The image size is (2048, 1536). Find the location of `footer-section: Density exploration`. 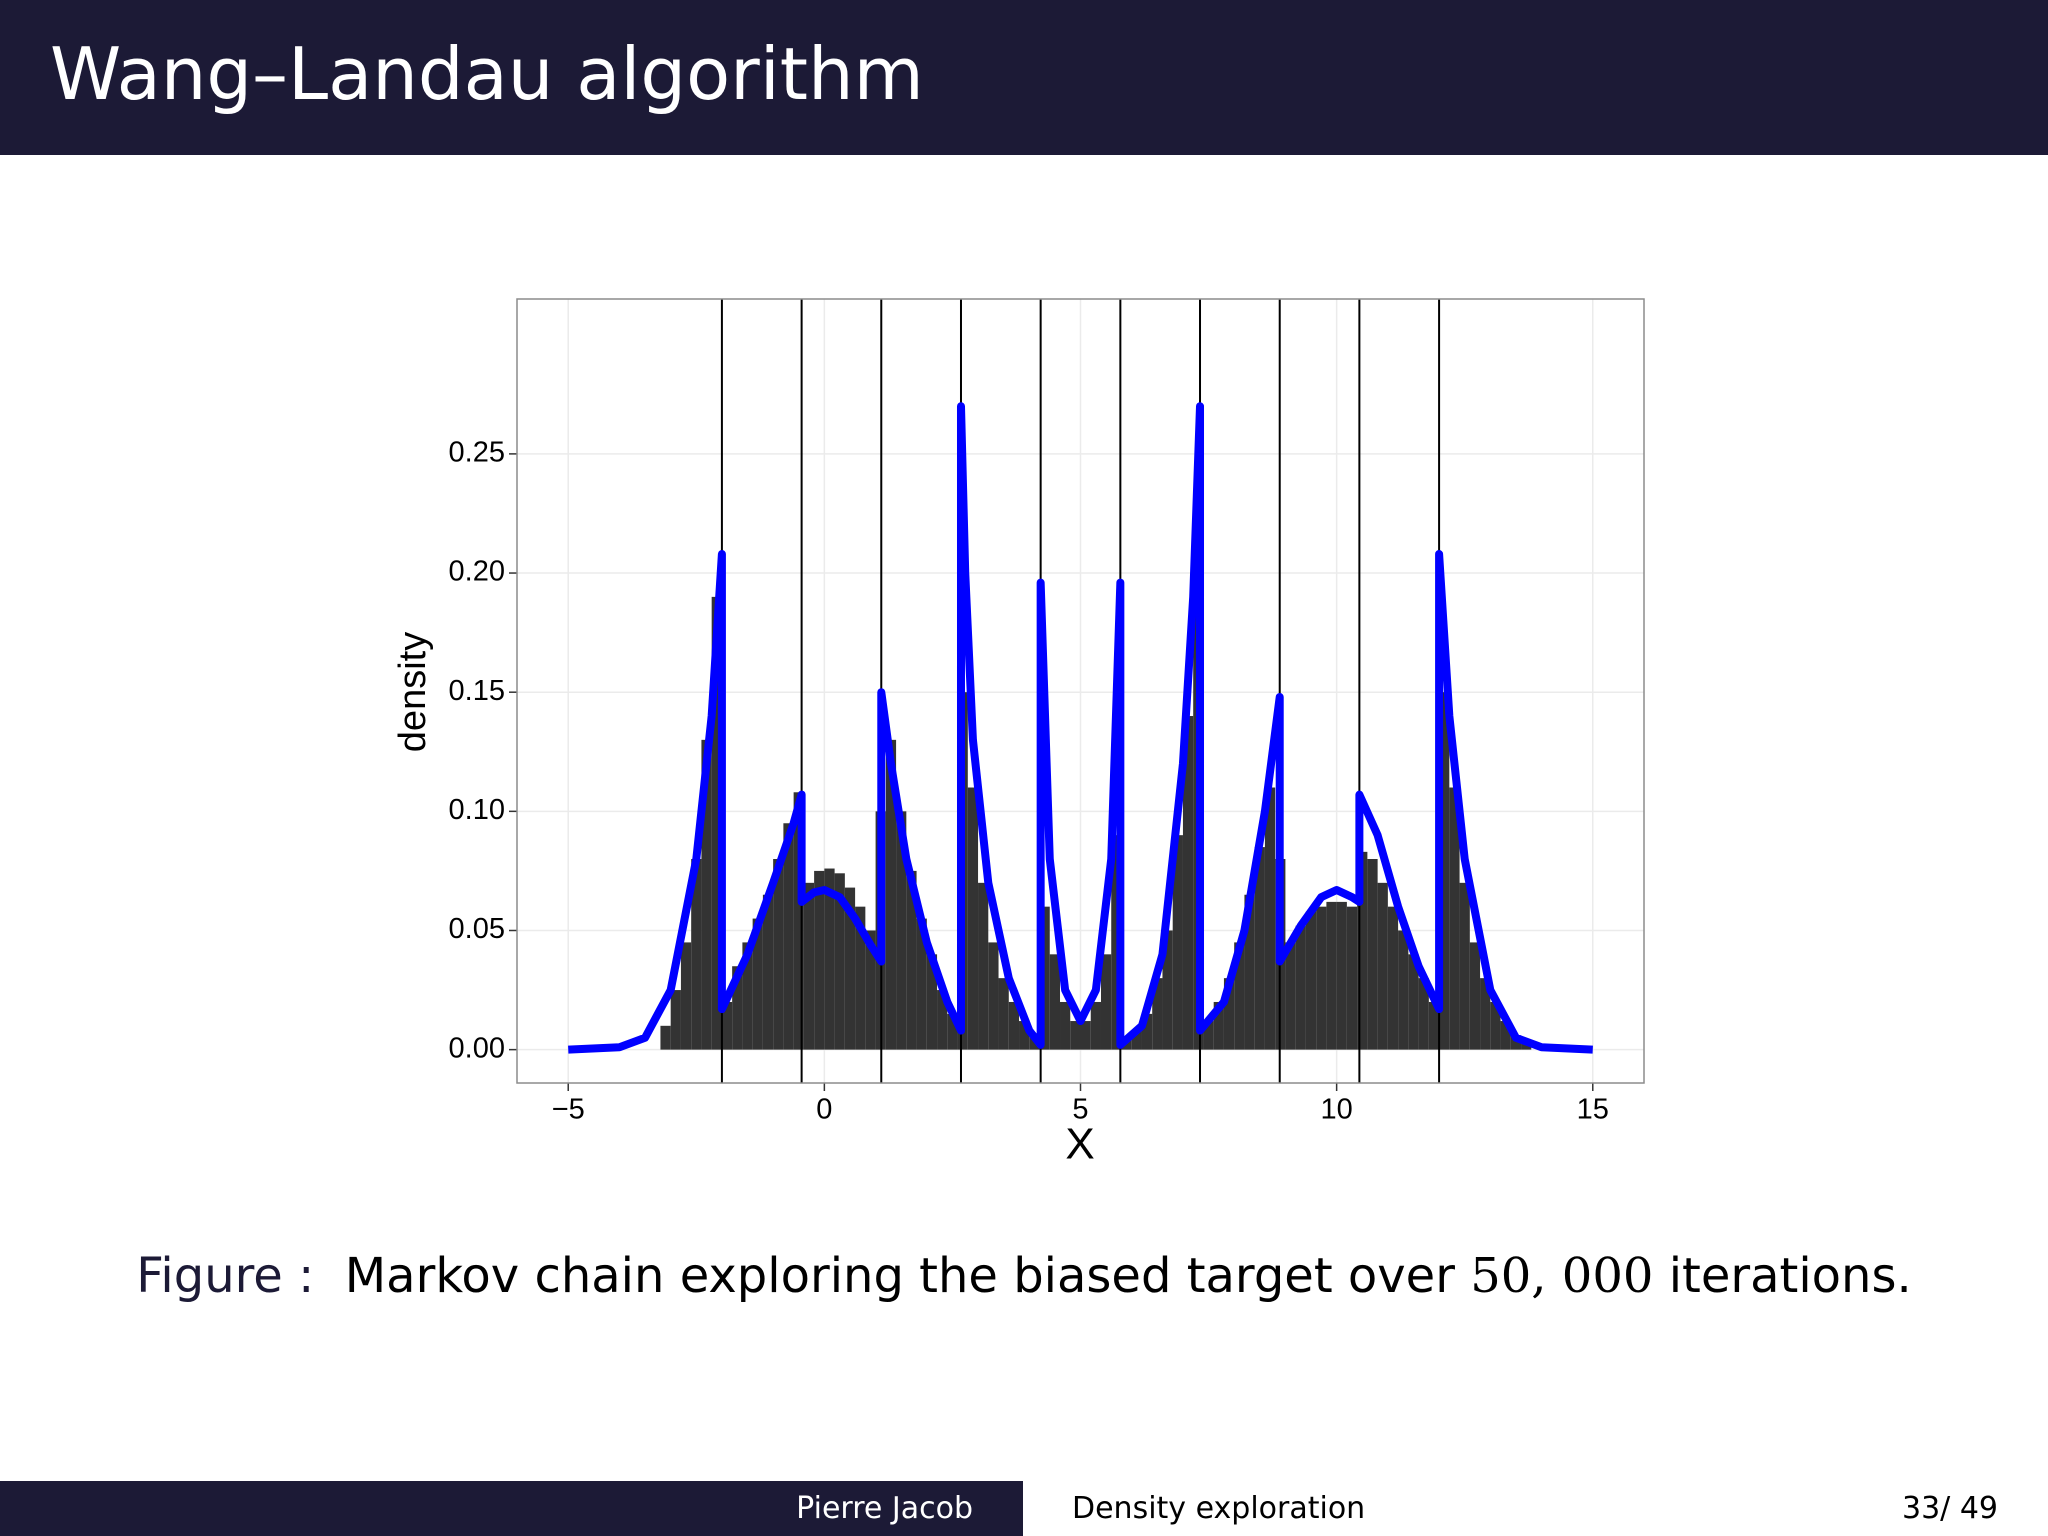

footer-section: Density exploration is located at coordinates (1219, 1508).